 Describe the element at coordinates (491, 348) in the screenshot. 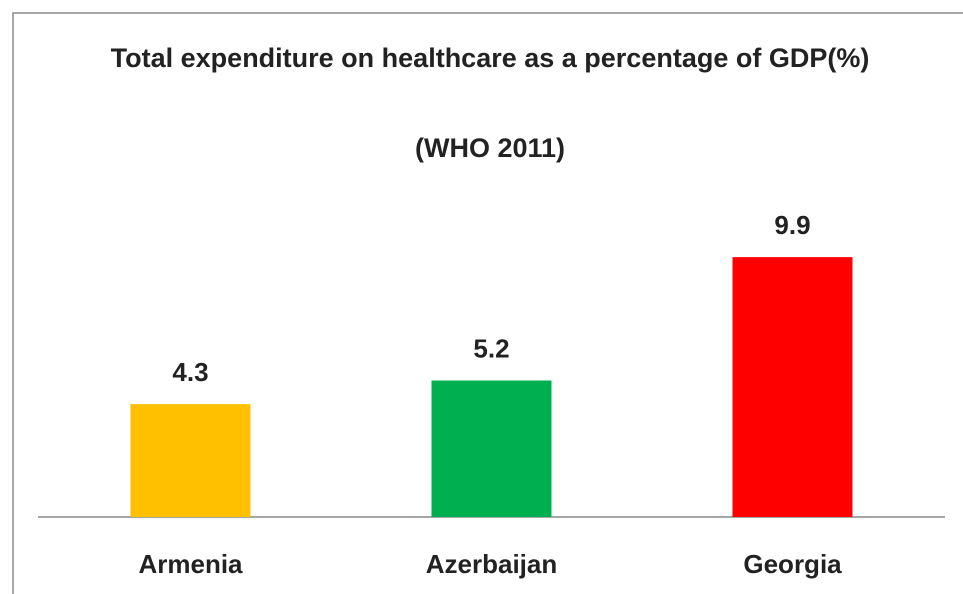

I see `data-label: 5.2` at that location.